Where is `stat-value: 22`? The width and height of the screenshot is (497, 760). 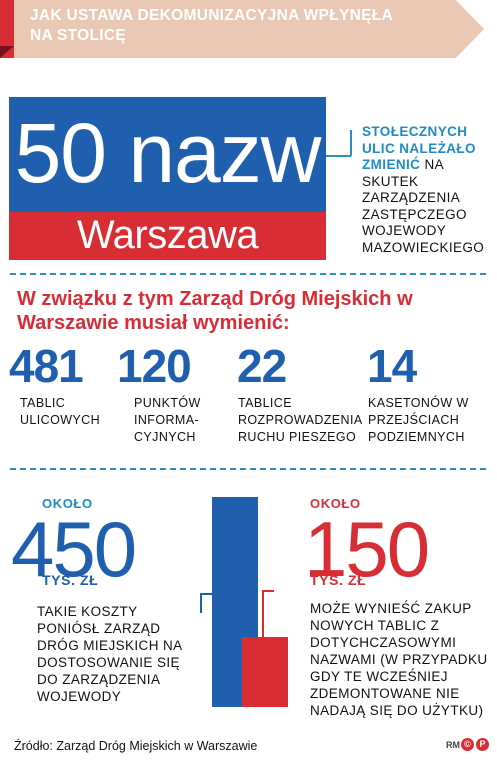 stat-value: 22 is located at coordinates (262, 366).